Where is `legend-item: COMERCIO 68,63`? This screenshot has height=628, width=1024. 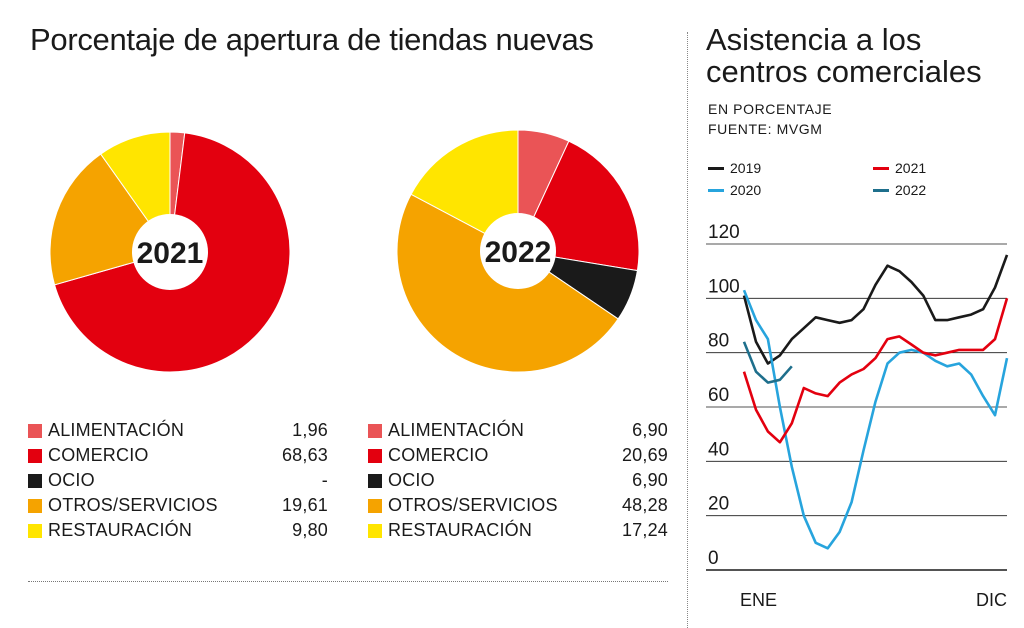 legend-item: COMERCIO 68,63 is located at coordinates (178, 455).